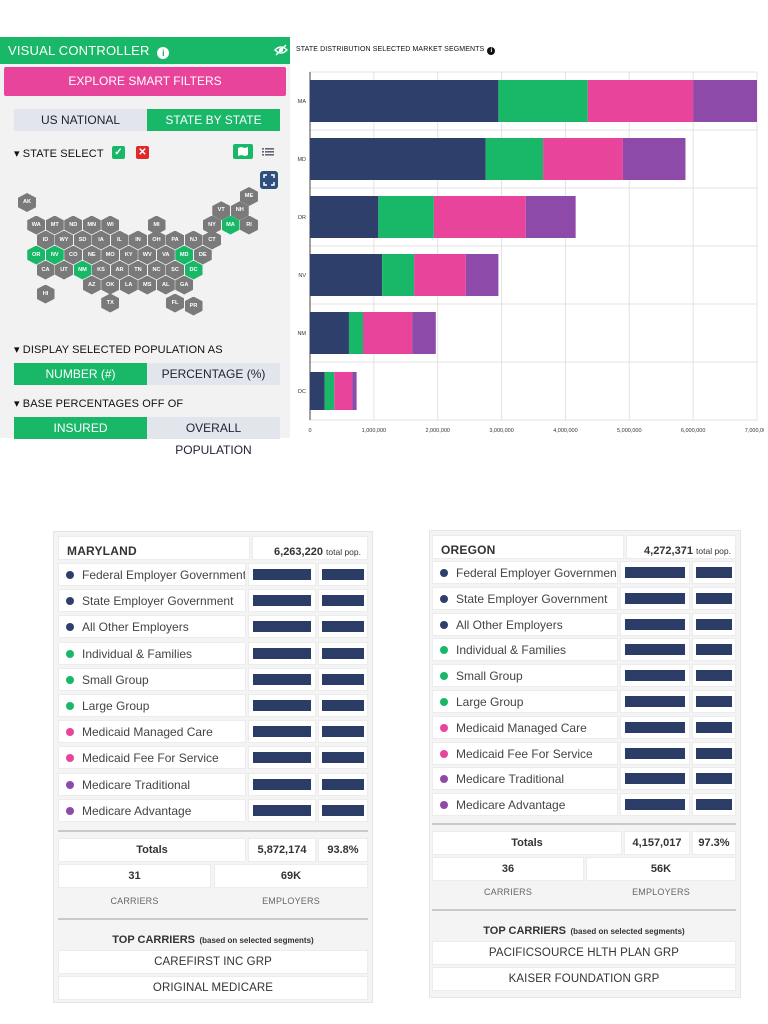  I want to click on state-hex-mo: MO, so click(110, 255).